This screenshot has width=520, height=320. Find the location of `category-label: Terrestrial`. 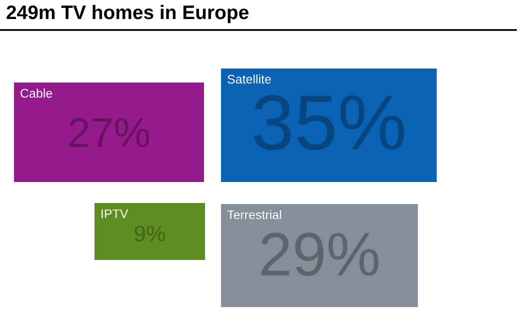

category-label: Terrestrial is located at coordinates (254, 215).